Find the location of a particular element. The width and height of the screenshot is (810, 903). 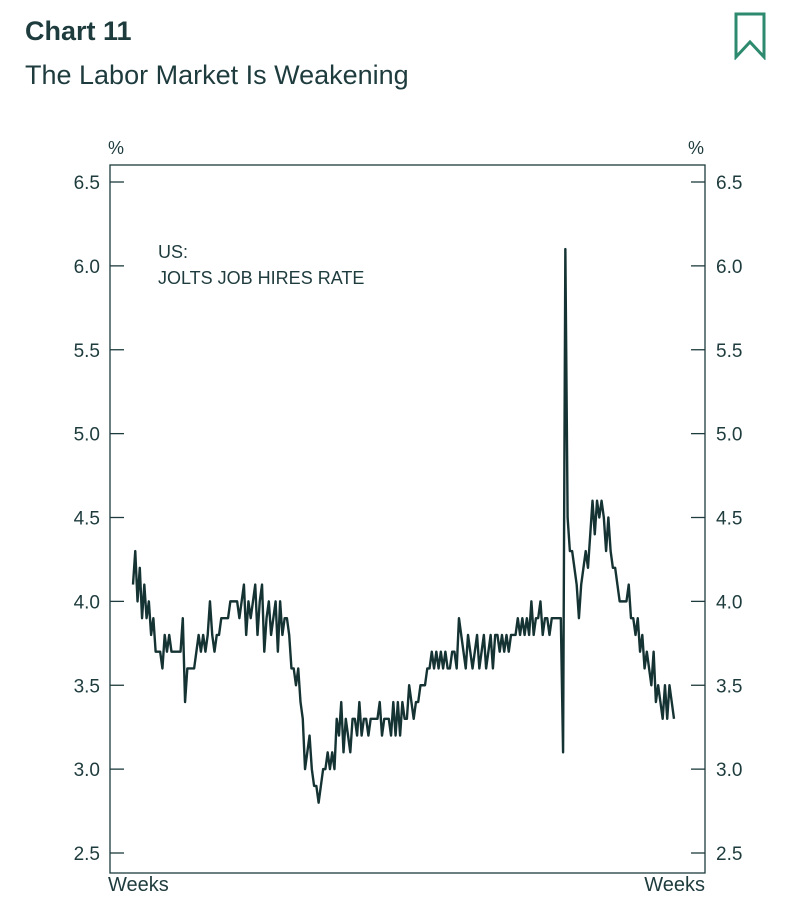

annotation-line-1: US: is located at coordinates (173, 252).